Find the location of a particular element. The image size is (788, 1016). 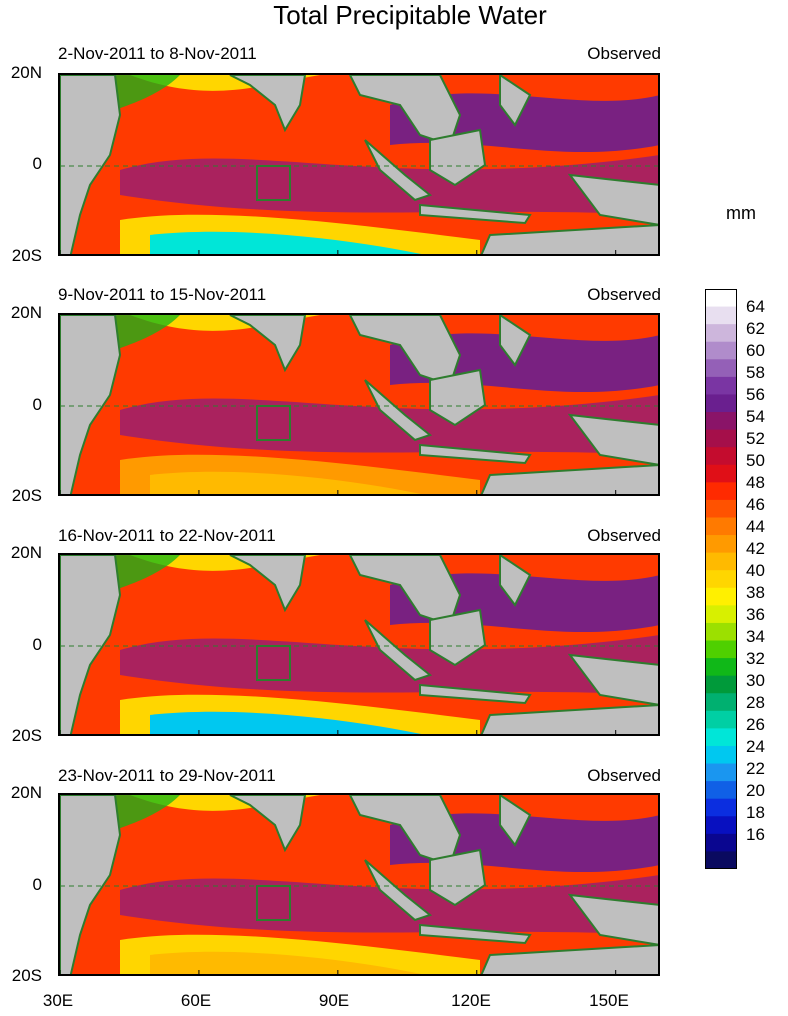

panel-4-date: 23-Nov-2011 to 29-Nov-2011 is located at coordinates (167, 775).